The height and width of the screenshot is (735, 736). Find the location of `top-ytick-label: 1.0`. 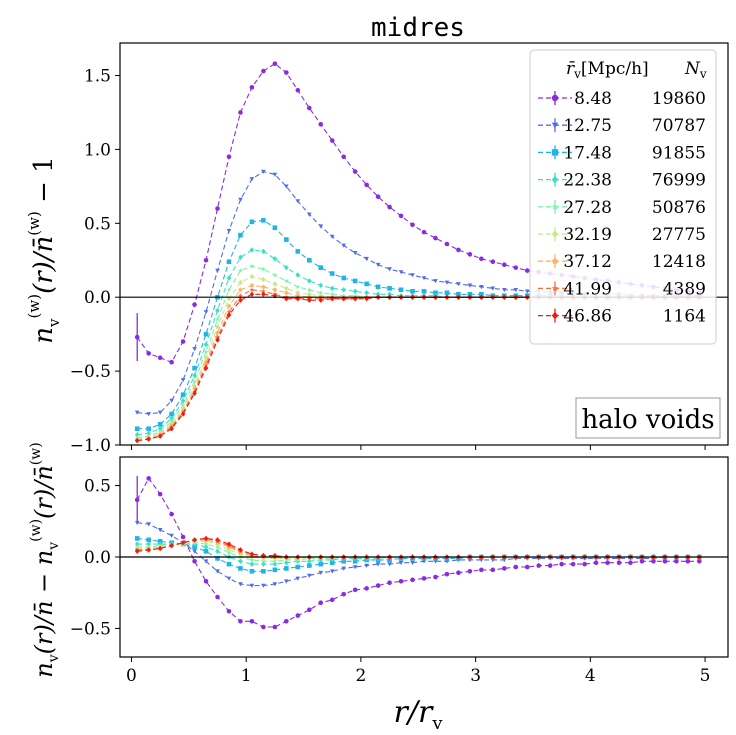

top-ytick-label: 1.0 is located at coordinates (97, 150).